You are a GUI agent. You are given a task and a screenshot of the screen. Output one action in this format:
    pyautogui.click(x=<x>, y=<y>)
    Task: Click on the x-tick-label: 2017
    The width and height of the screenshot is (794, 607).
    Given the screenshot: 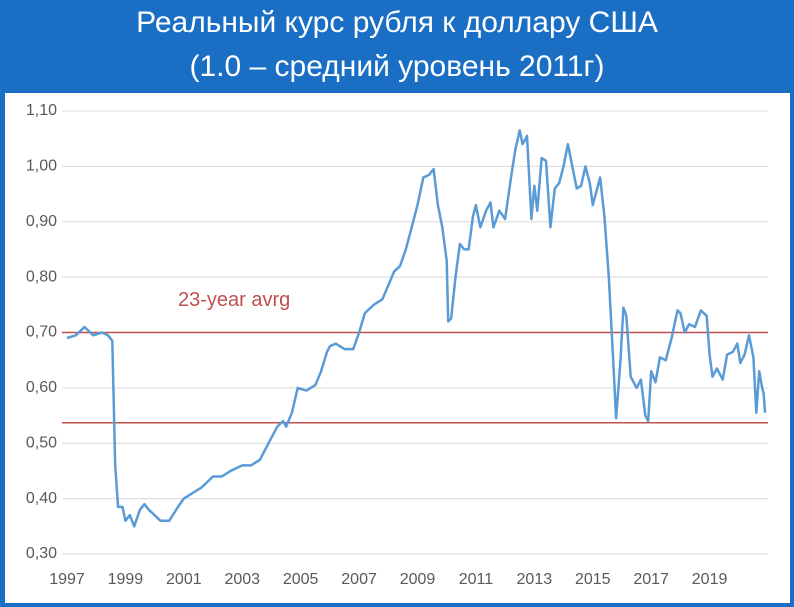 What is the action you would take?
    pyautogui.click(x=651, y=579)
    